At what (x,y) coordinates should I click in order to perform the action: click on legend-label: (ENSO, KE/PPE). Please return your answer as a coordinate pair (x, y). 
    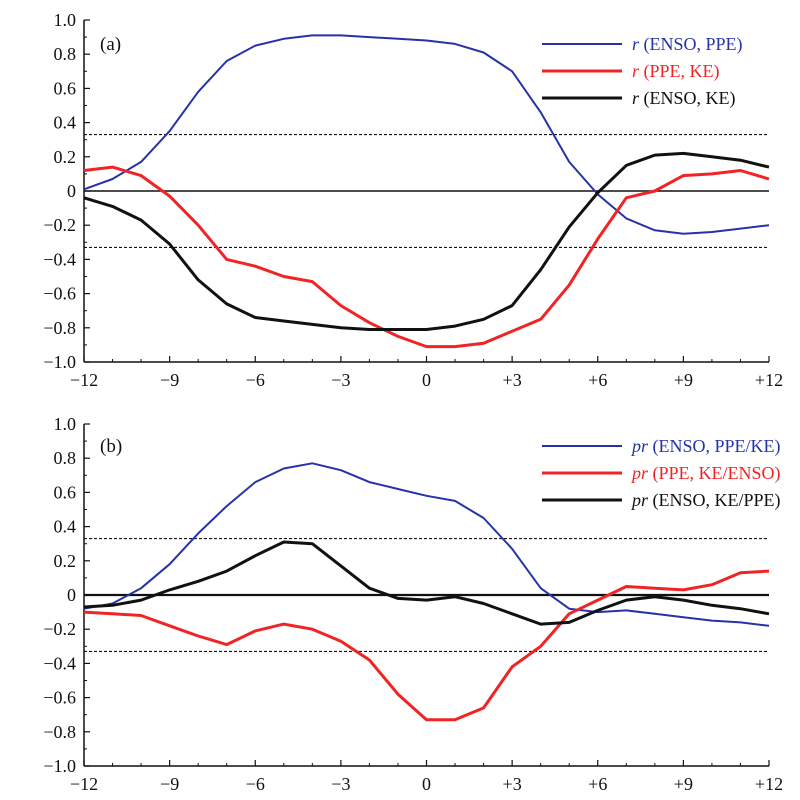
    Looking at the image, I should click on (714, 500).